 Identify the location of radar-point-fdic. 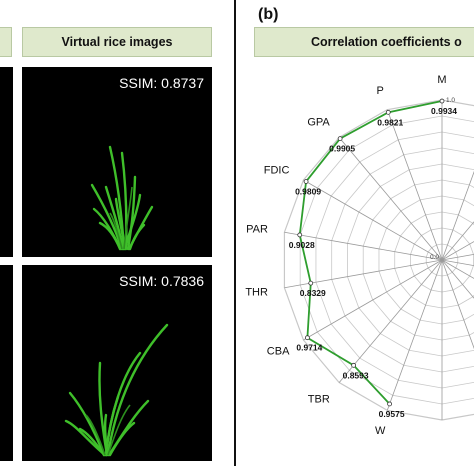
(306, 181).